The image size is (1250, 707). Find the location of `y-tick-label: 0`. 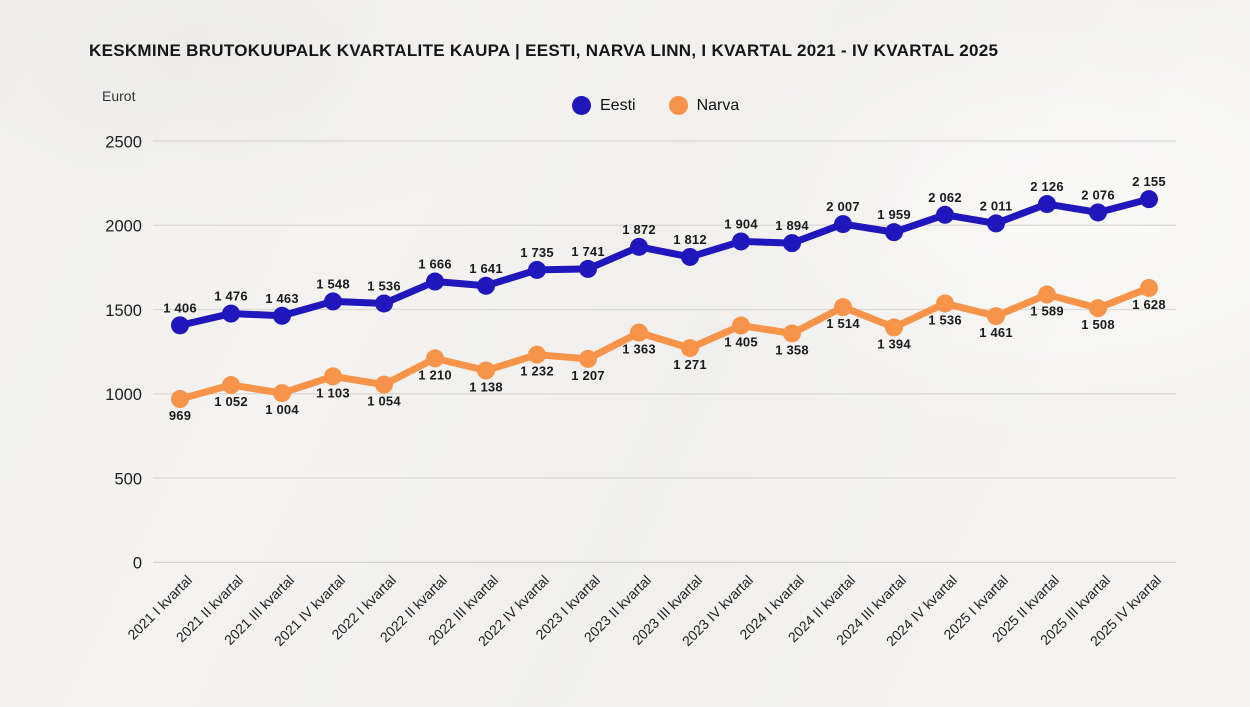

y-tick-label: 0 is located at coordinates (137, 564).